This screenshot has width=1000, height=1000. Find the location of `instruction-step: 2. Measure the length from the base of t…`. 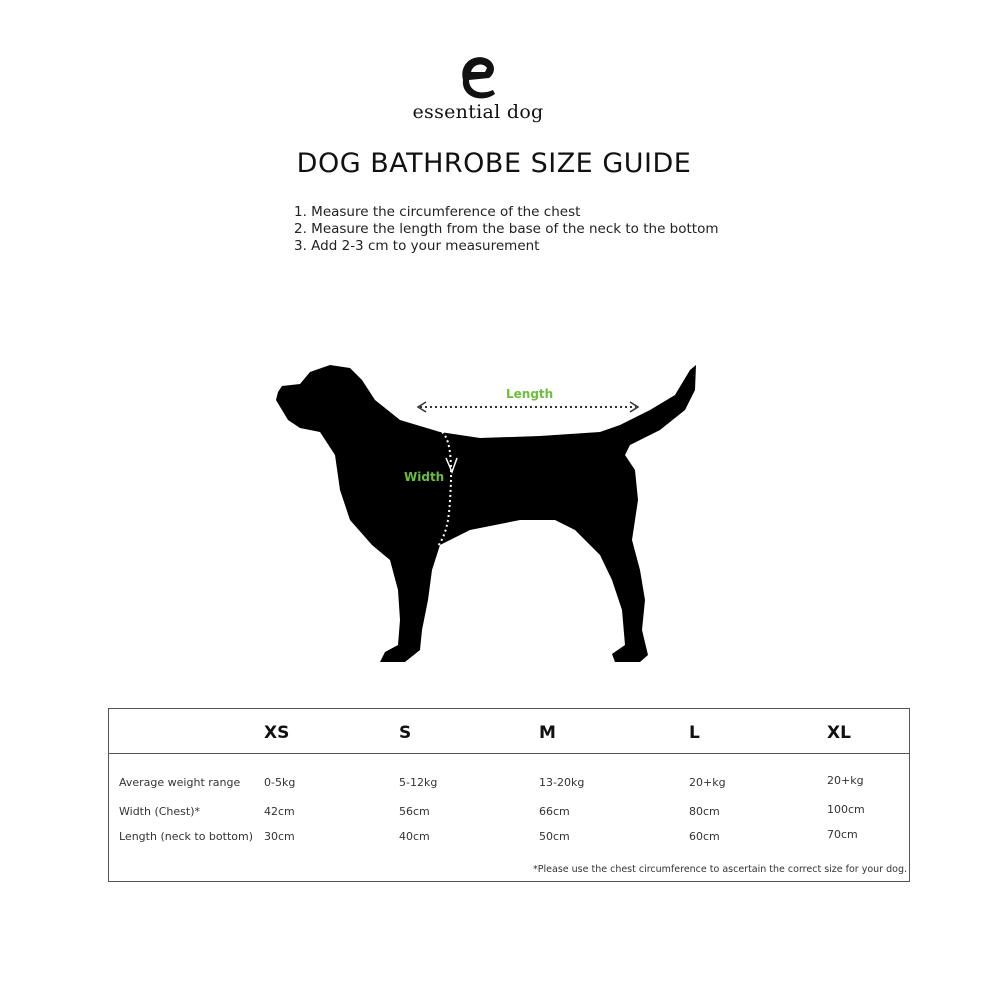

instruction-step: 2. Measure the length from the base of t… is located at coordinates (506, 229).